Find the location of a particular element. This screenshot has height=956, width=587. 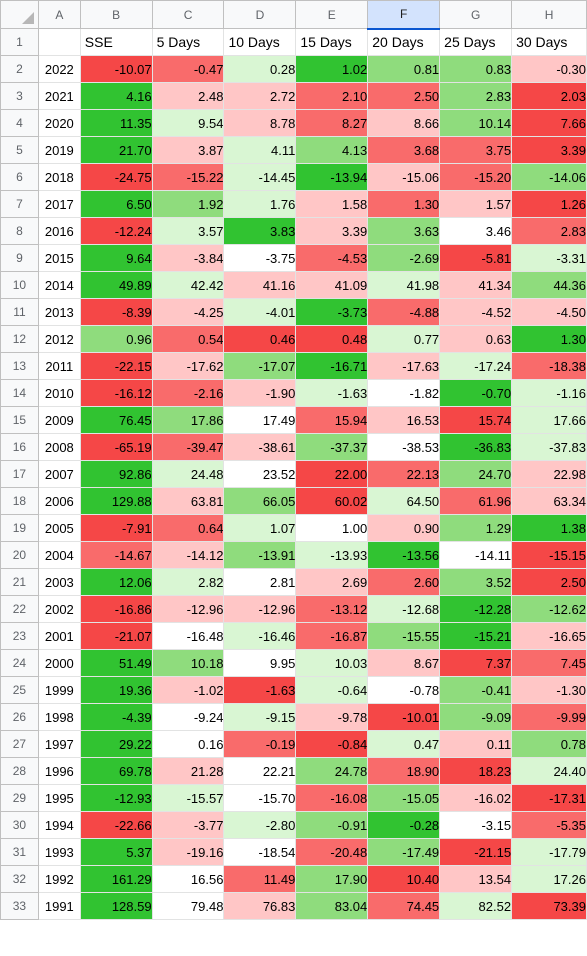

value-cell: -14.11 is located at coordinates (476, 555).